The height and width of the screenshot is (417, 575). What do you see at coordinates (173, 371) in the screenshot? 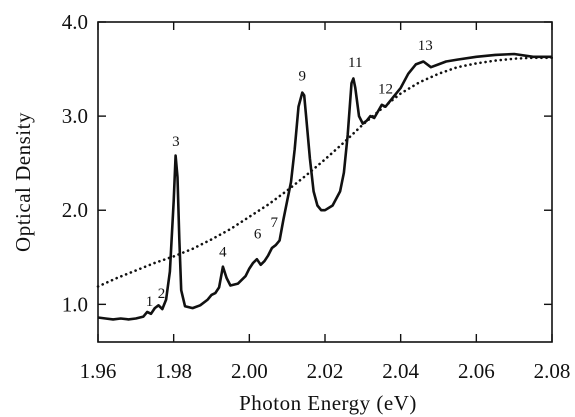
I see `x-tick-label: 1.98` at bounding box center [173, 371].